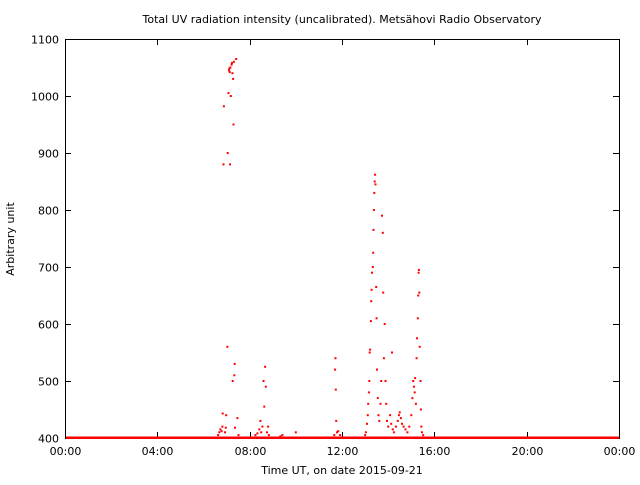 The image size is (640, 485). Describe the element at coordinates (48, 382) in the screenshot. I see `y-tick-label: 500` at that location.